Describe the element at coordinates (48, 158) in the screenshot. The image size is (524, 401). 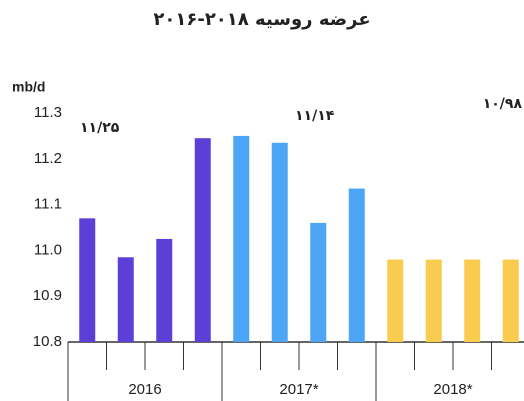
I see `y-tick-label: 11.2` at that location.